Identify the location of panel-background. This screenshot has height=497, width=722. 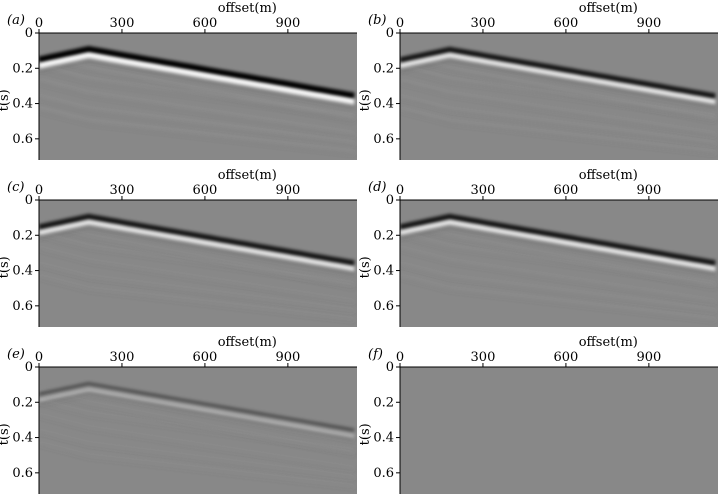
(559, 430).